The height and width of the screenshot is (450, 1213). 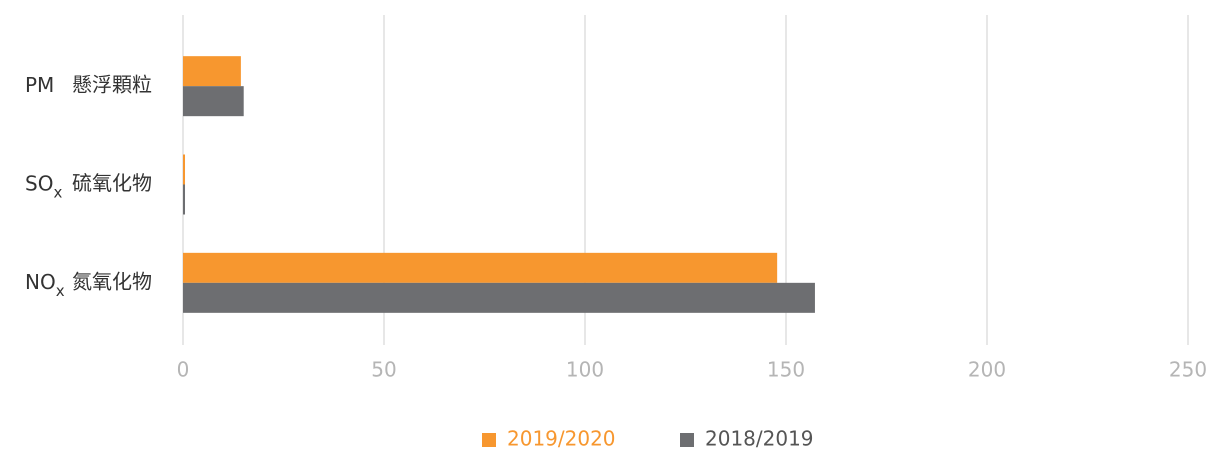 What do you see at coordinates (112, 183) in the screenshot?
I see `category-name: 硫氧化物` at bounding box center [112, 183].